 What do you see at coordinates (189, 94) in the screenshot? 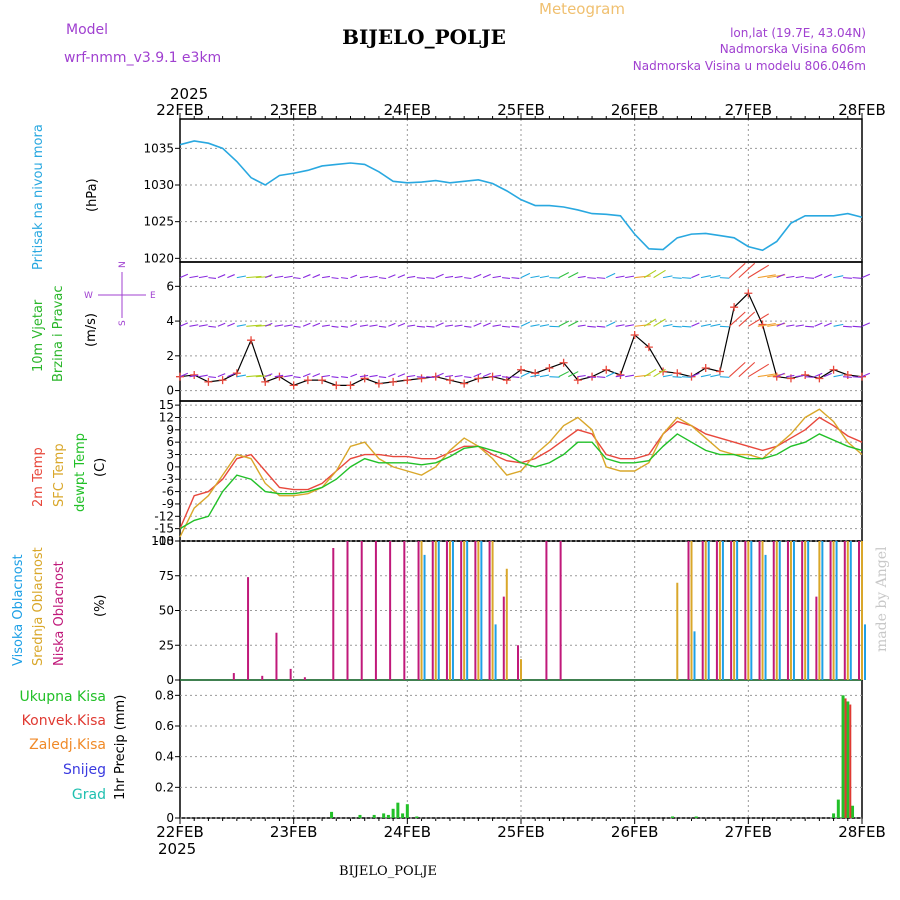
I see `year-label-top: 2025` at bounding box center [189, 94].